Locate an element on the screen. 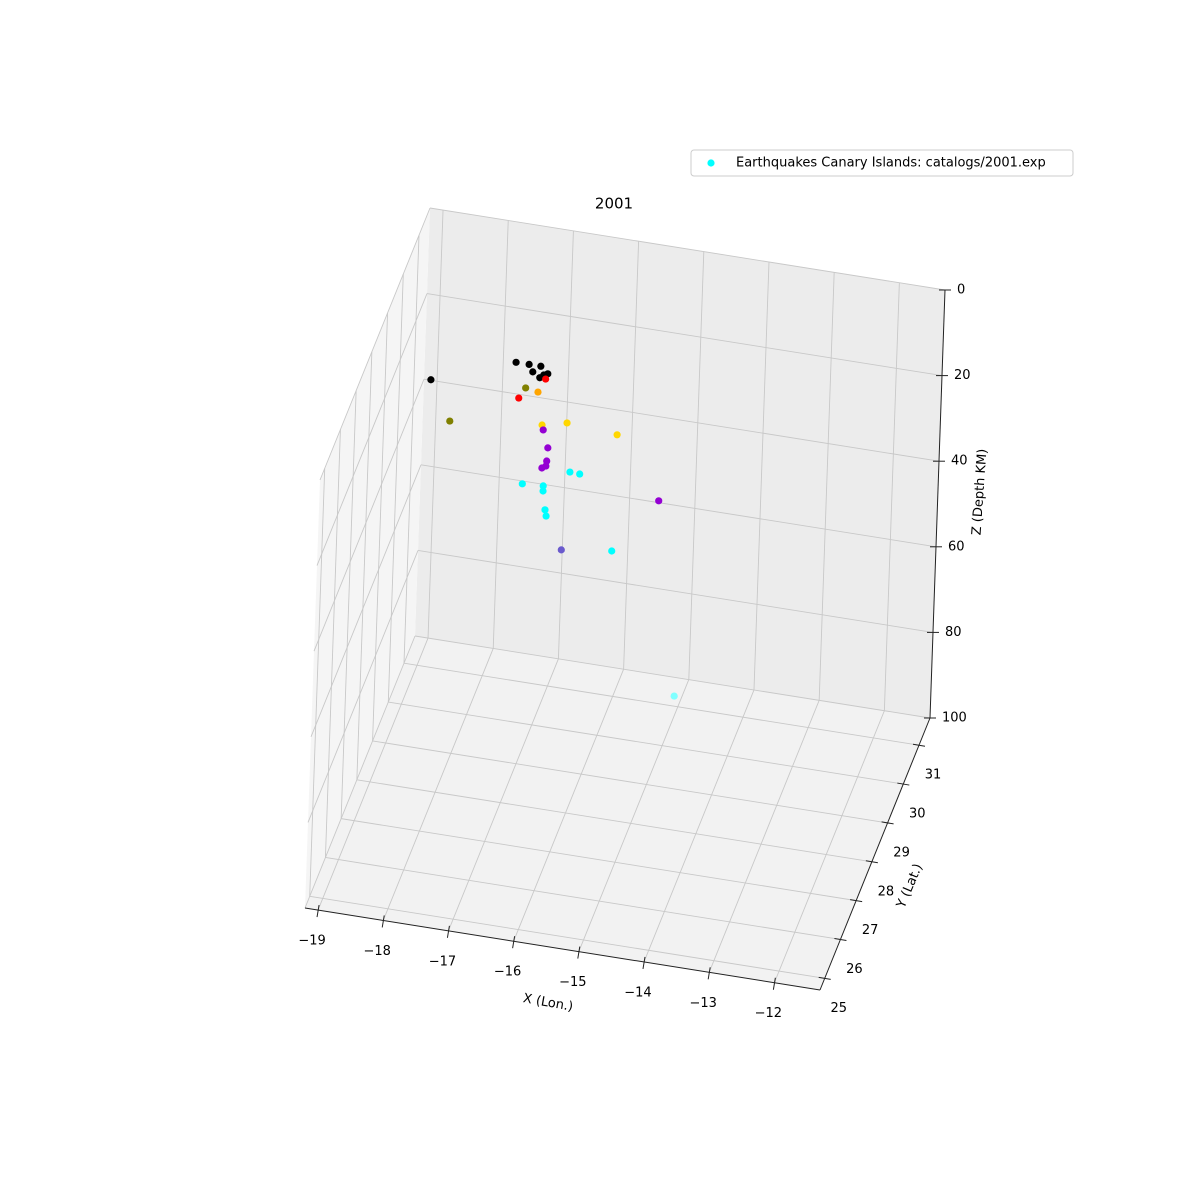  x-tick-label: −16 is located at coordinates (507, 972).